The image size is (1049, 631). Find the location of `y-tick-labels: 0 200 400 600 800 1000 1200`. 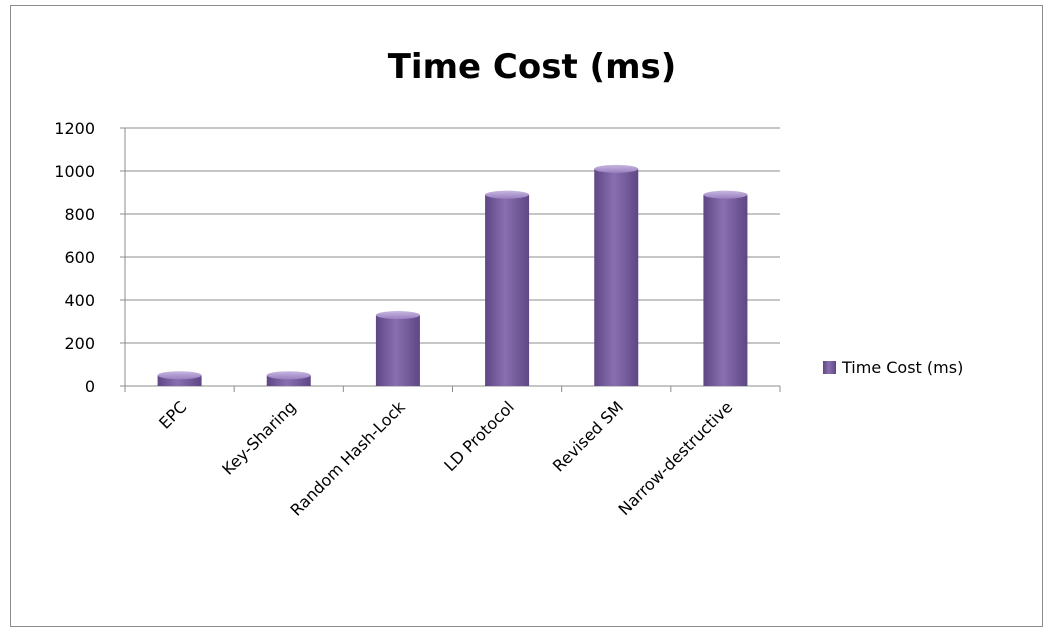

y-tick-labels: 0 200 400 600 800 1000 1200 is located at coordinates (74, 257).